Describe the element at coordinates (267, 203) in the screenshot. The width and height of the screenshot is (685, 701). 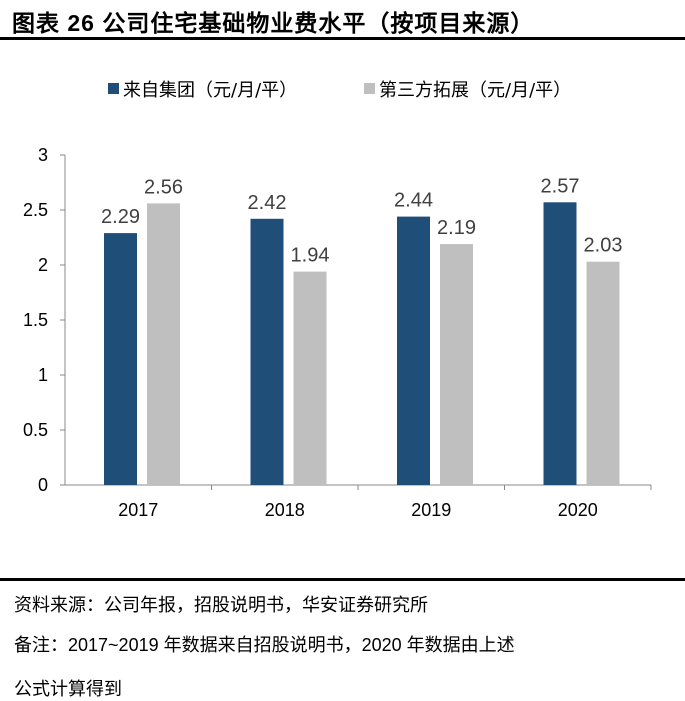
I see `data-label: 2.42` at that location.